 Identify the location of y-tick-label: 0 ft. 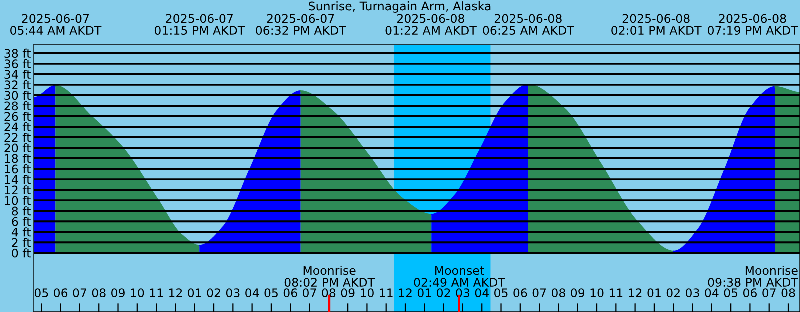
(21, 253).